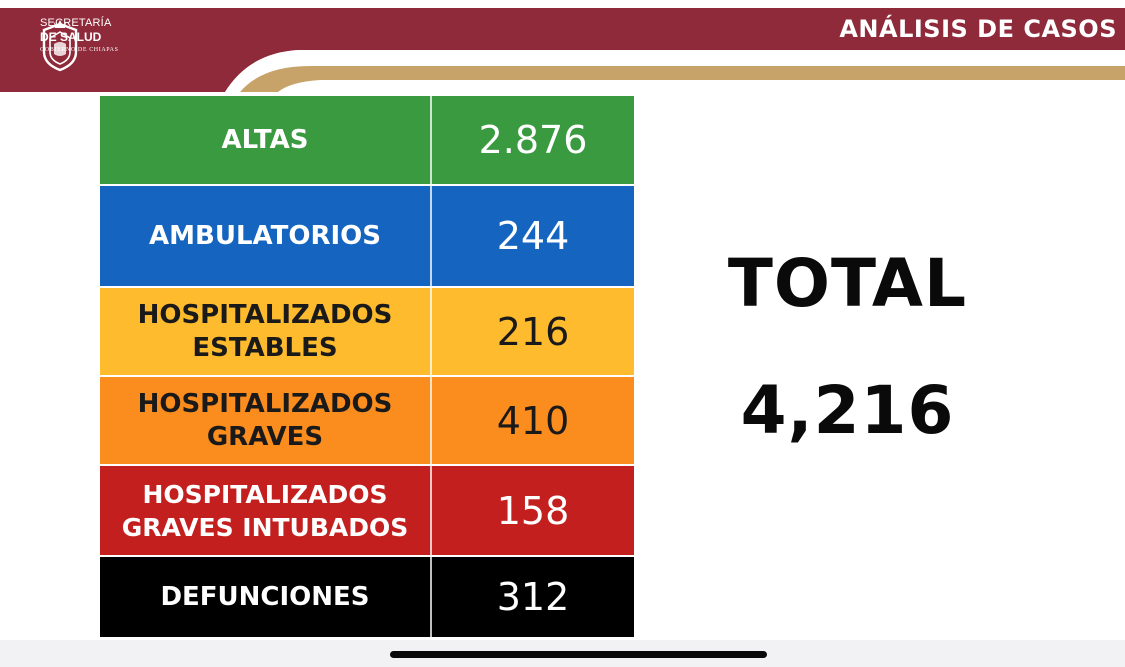 The image size is (1125, 667). What do you see at coordinates (60, 46) in the screenshot?
I see `coat-of-arms-icon` at bounding box center [60, 46].